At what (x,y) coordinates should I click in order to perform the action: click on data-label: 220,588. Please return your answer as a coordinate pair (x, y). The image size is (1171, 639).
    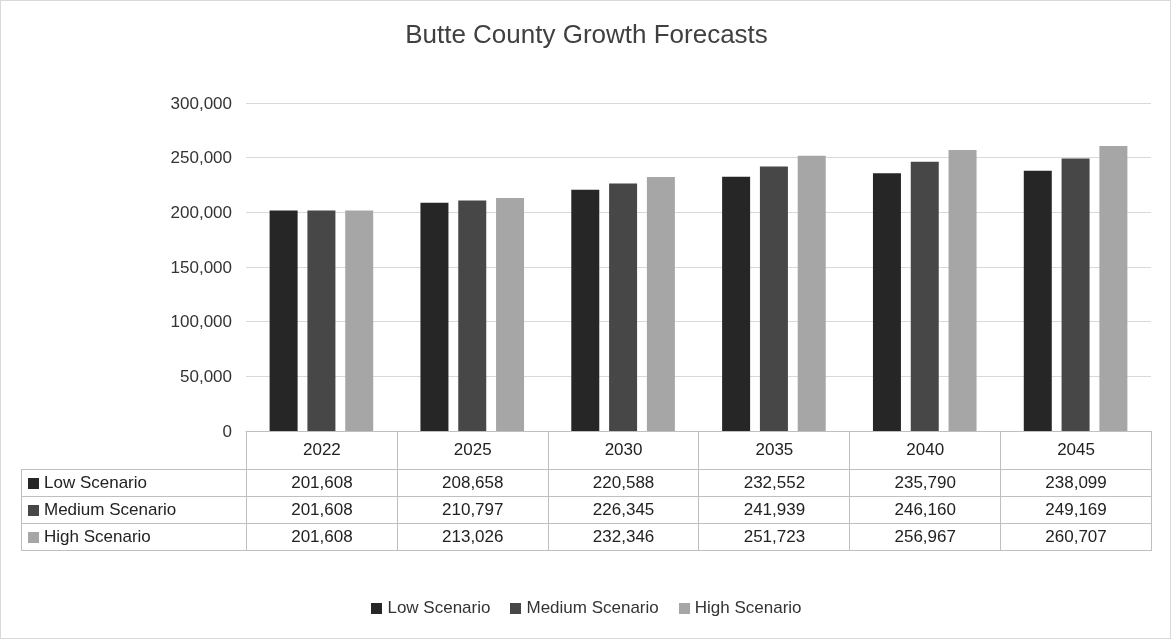
    Looking at the image, I should click on (623, 483).